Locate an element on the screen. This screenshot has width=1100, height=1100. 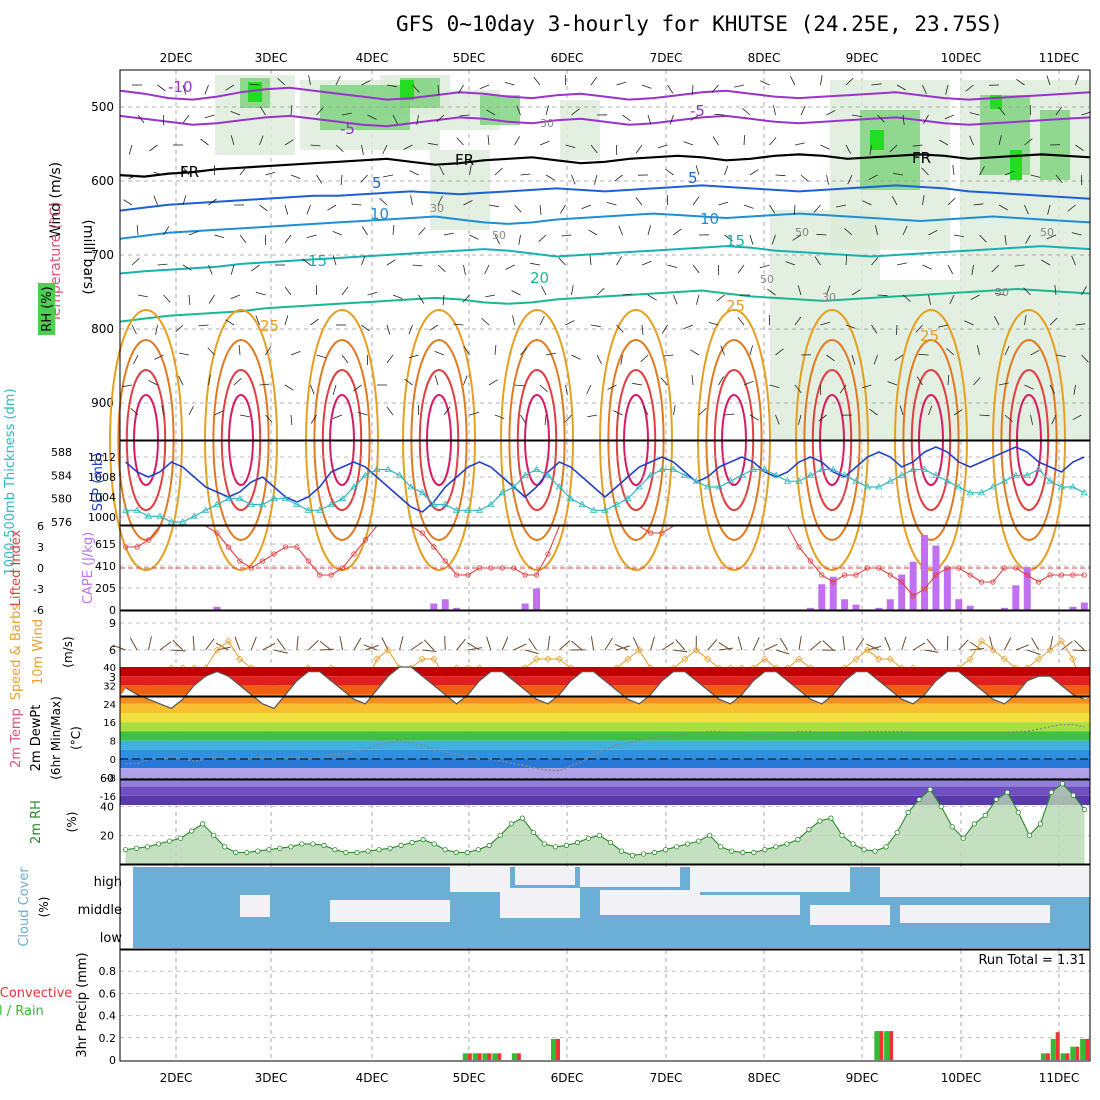
rh-shade-saturated is located at coordinates (407, 90).